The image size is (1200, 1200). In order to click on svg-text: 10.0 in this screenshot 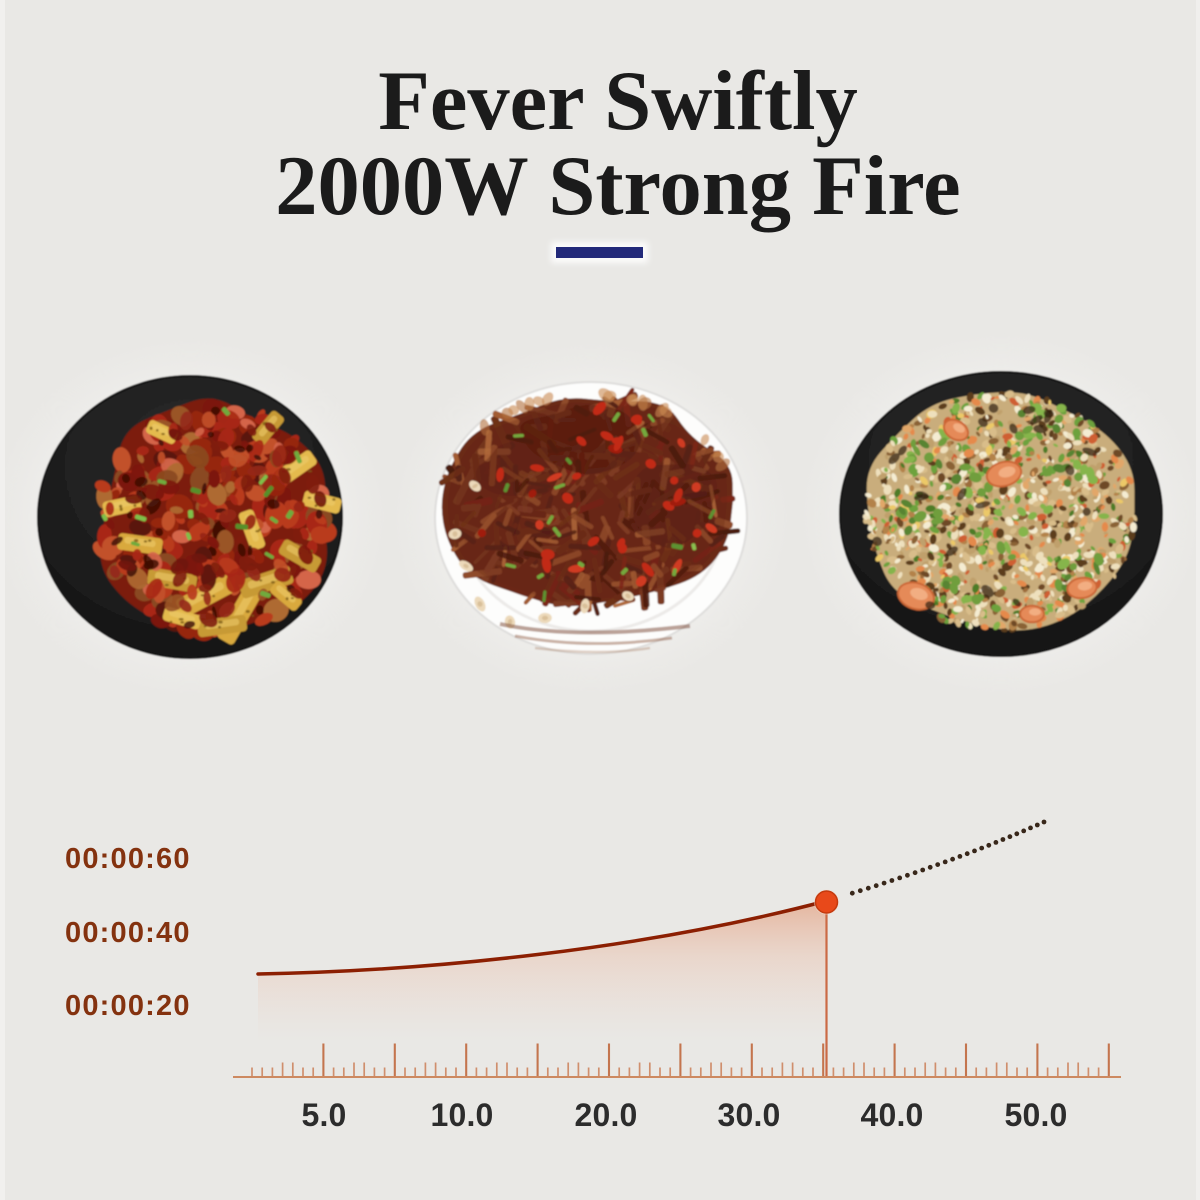, I will do `click(461, 1115)`.